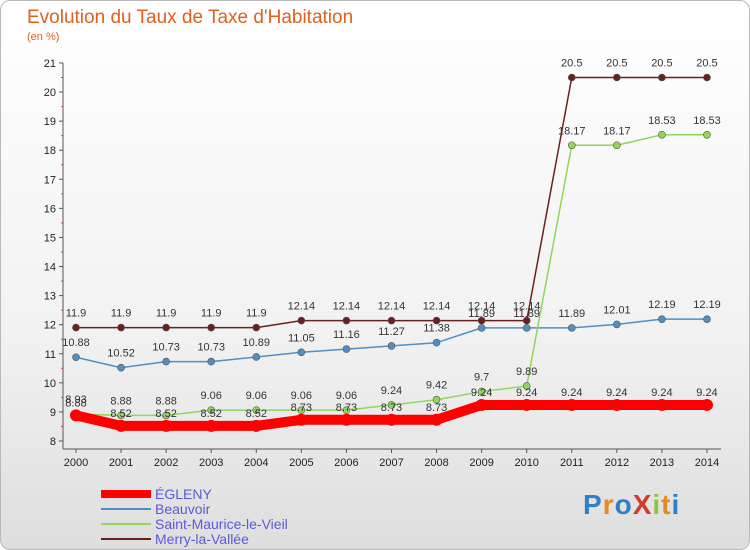 This screenshot has width=750, height=550. What do you see at coordinates (526, 372) in the screenshot?
I see `data-label: 9.89` at bounding box center [526, 372].